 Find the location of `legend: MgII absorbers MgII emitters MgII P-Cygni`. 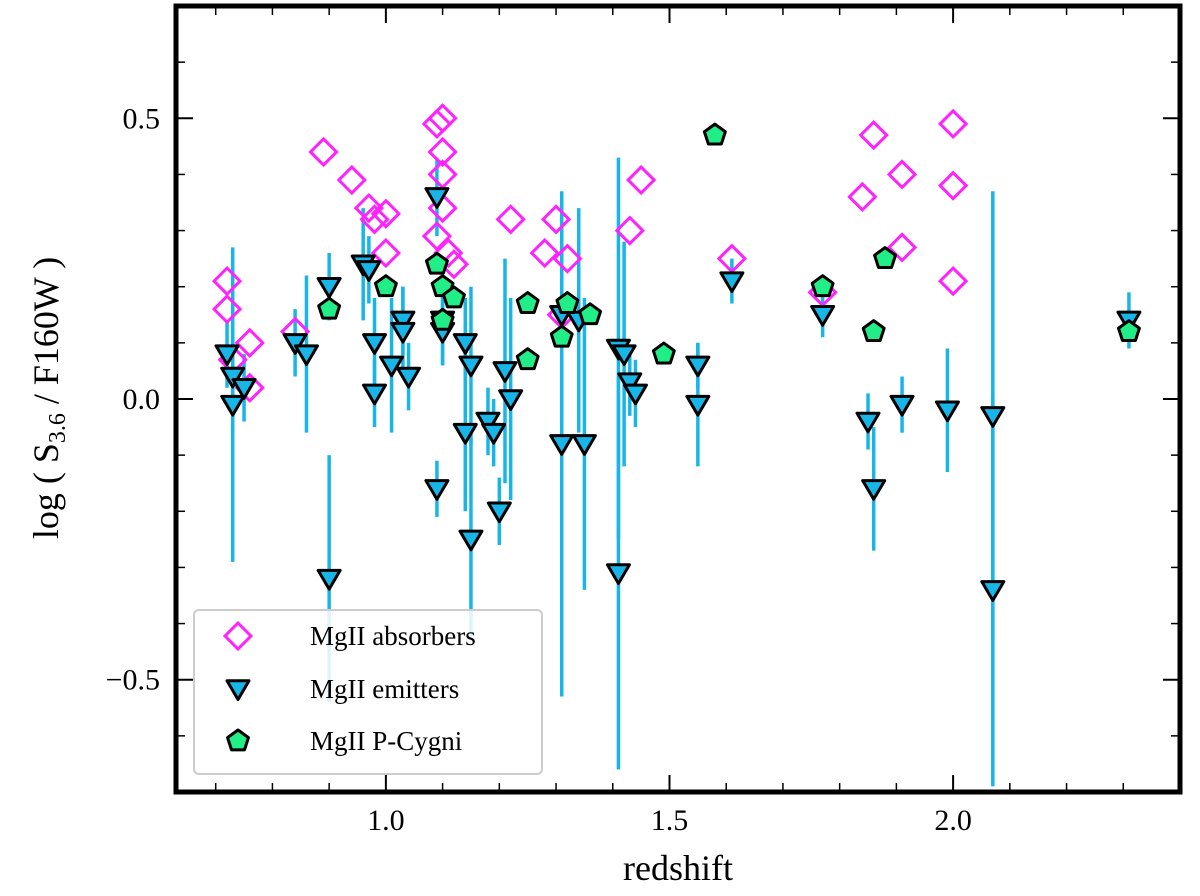

legend: MgII absorbers MgII emitters MgII P-Cygni is located at coordinates (368, 692).